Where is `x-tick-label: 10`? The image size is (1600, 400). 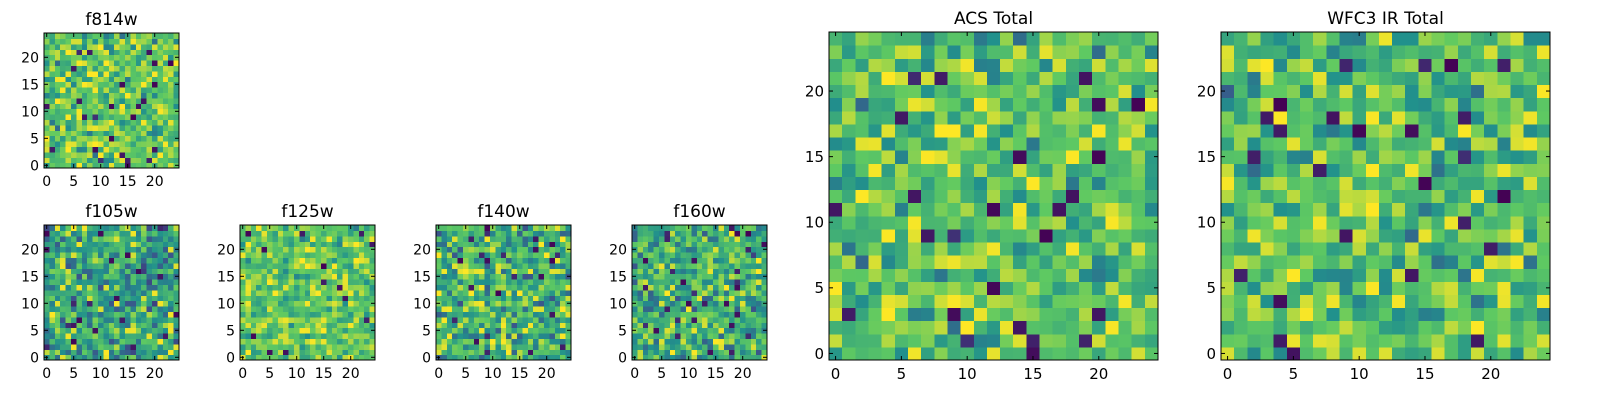 x-tick-label: 10 is located at coordinates (689, 374).